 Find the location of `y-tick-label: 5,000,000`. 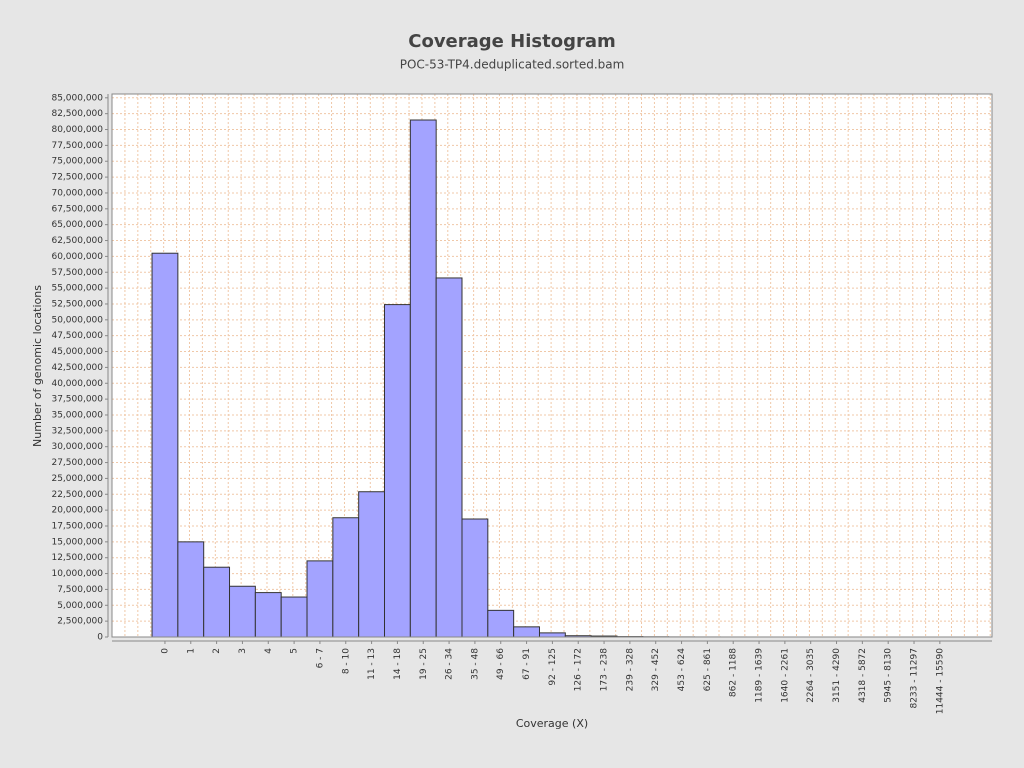

y-tick-label: 5,000,000 is located at coordinates (80, 606).